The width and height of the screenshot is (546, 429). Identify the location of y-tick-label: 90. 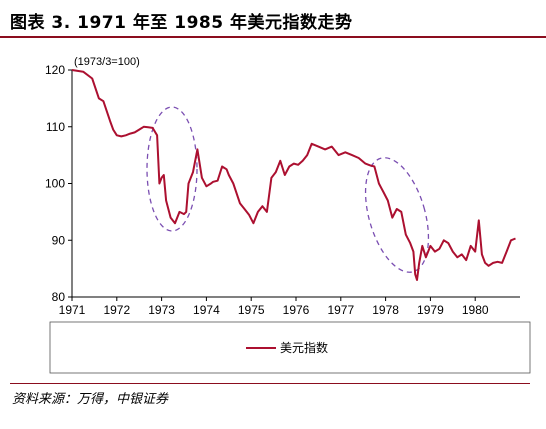
(59, 240).